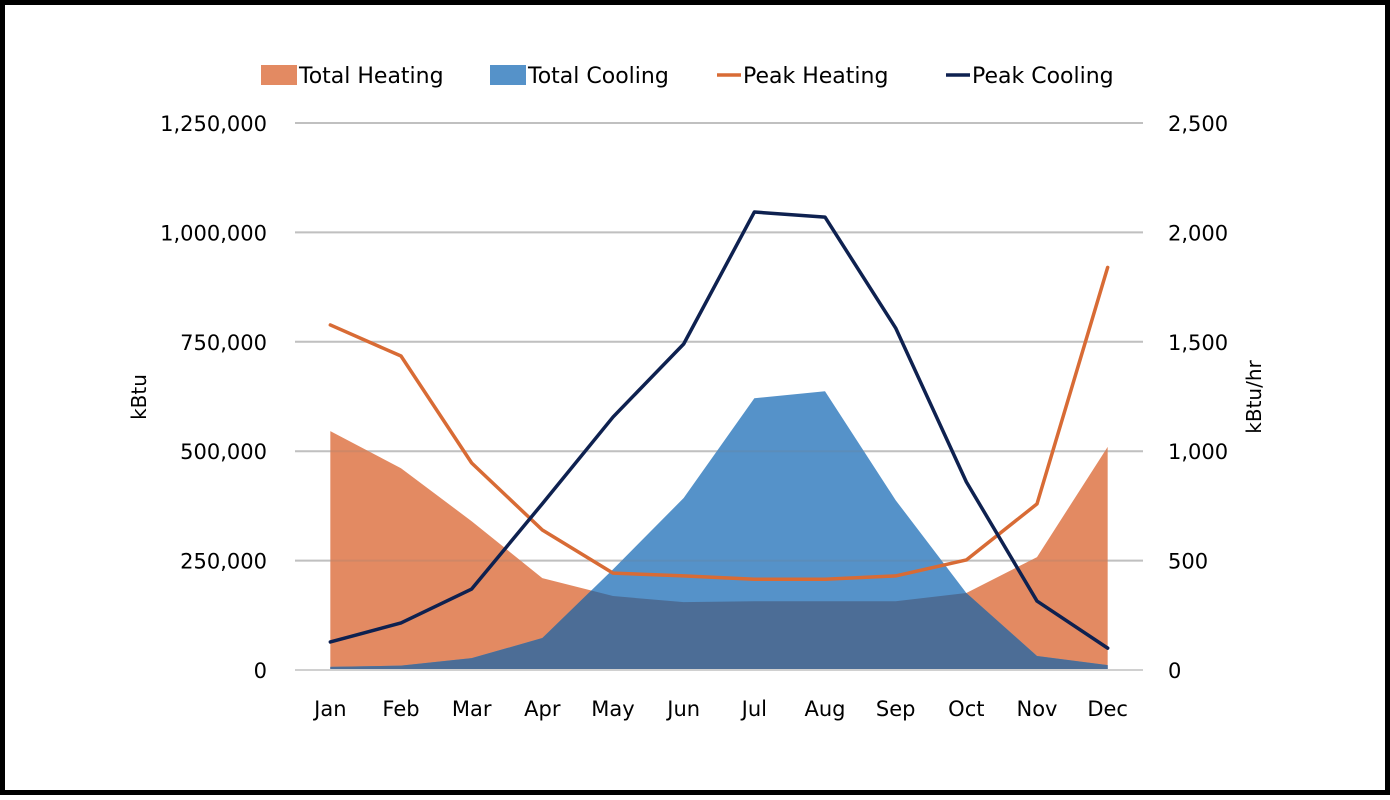  I want to click on left-axis-ticks: 0 250,000 500,000 750,000 1,000,000 1,250,000, so click(213, 397).